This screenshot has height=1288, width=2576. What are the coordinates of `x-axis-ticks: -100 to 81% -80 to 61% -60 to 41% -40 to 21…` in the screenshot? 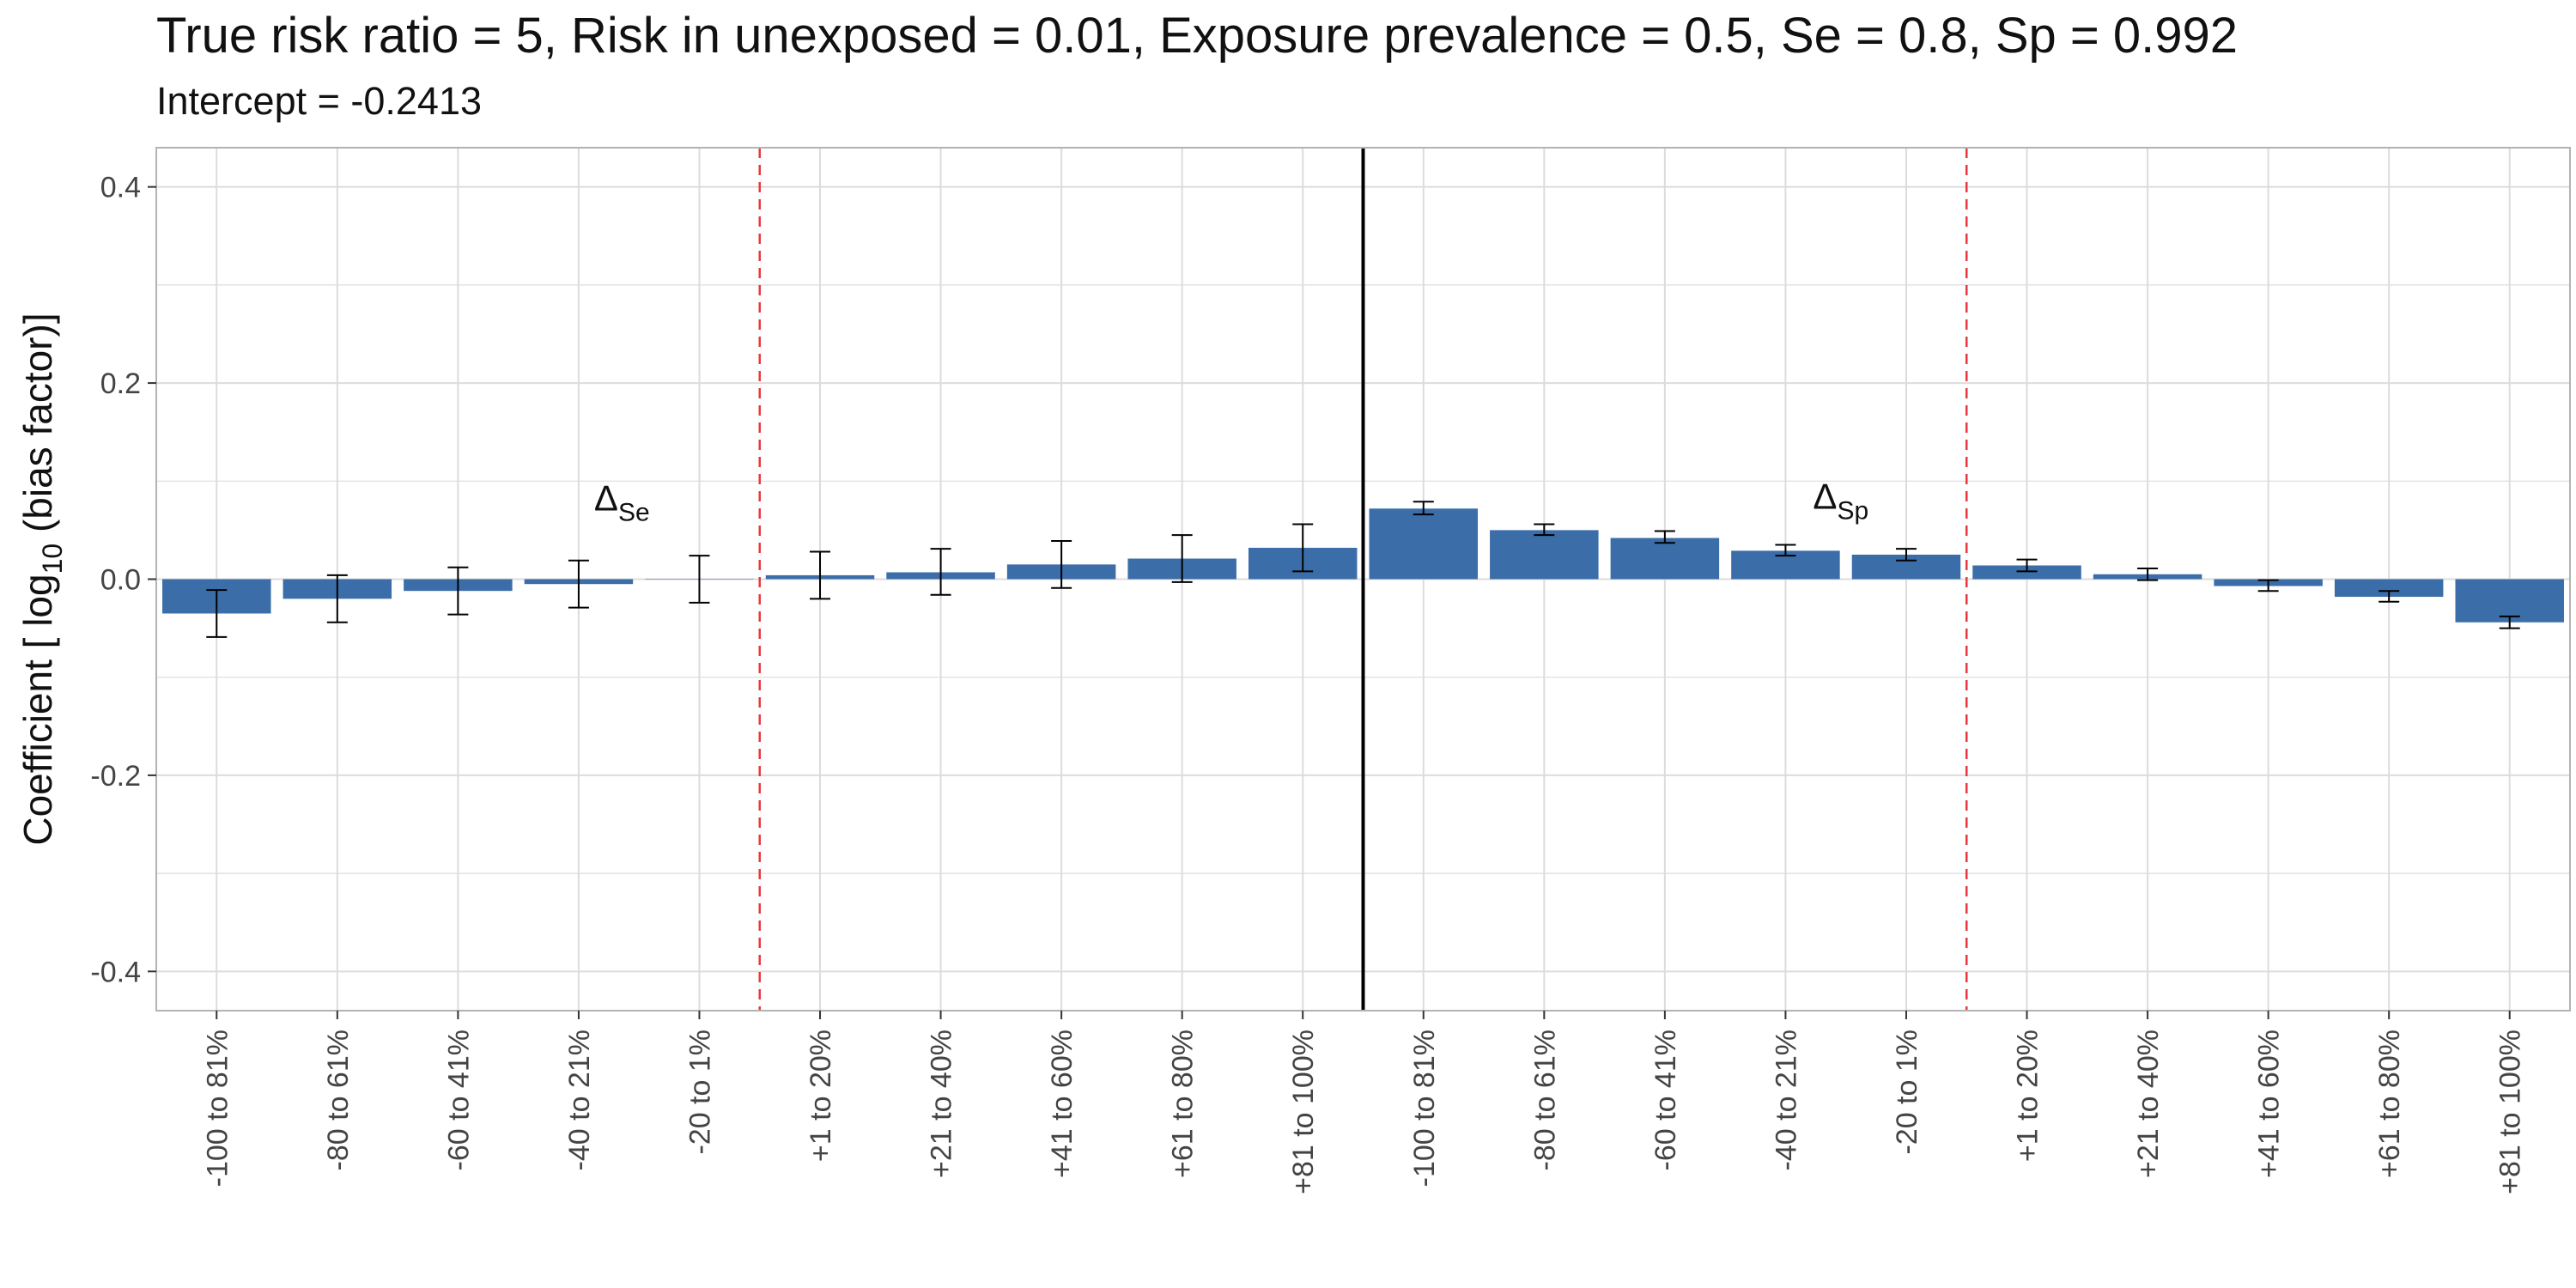 It's located at (1364, 1102).